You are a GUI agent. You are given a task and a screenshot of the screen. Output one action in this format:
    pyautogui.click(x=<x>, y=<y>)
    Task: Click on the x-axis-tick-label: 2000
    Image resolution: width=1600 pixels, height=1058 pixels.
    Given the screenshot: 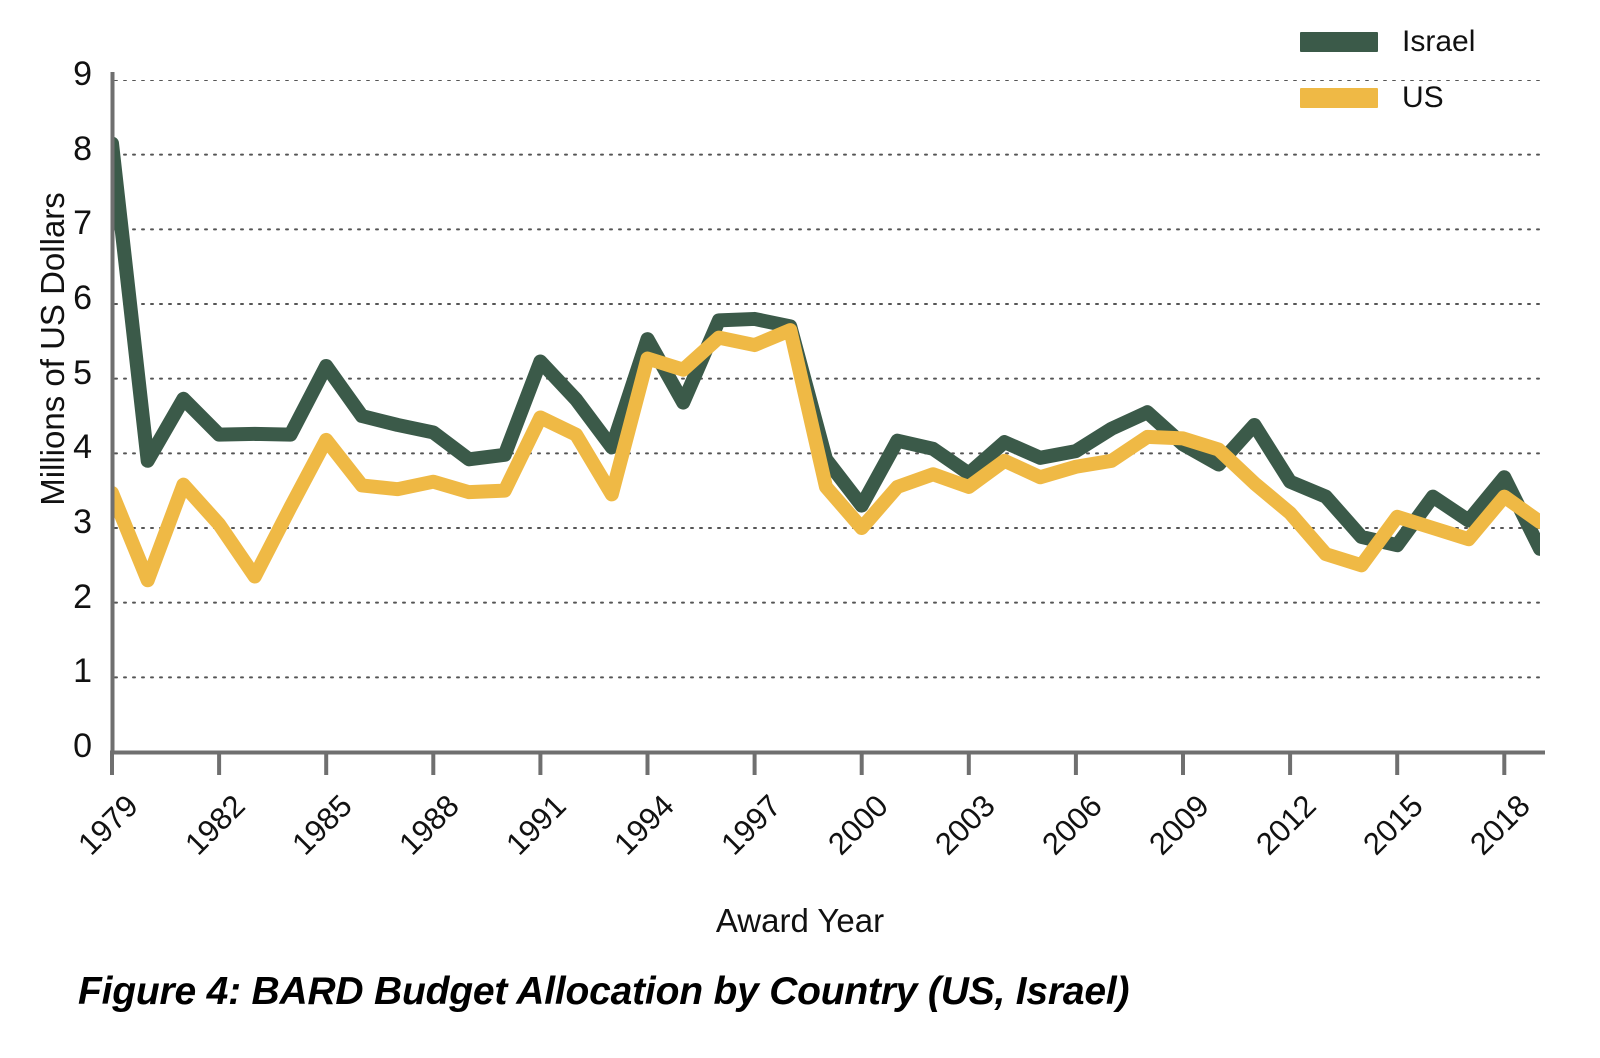 What is the action you would take?
    pyautogui.click(x=857, y=825)
    